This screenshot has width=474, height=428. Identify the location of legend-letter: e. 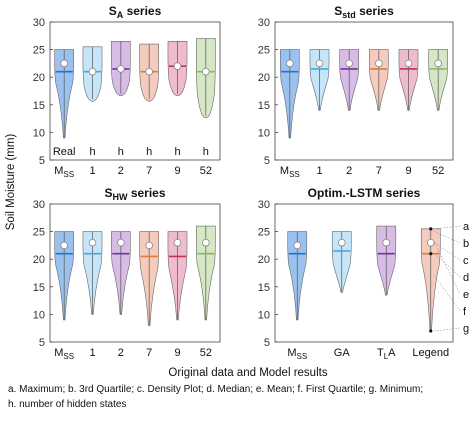
(466, 295).